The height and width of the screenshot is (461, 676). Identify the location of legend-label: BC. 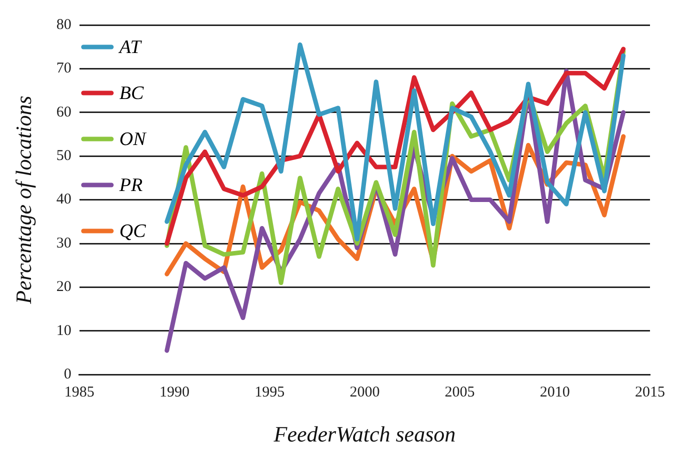
(131, 93).